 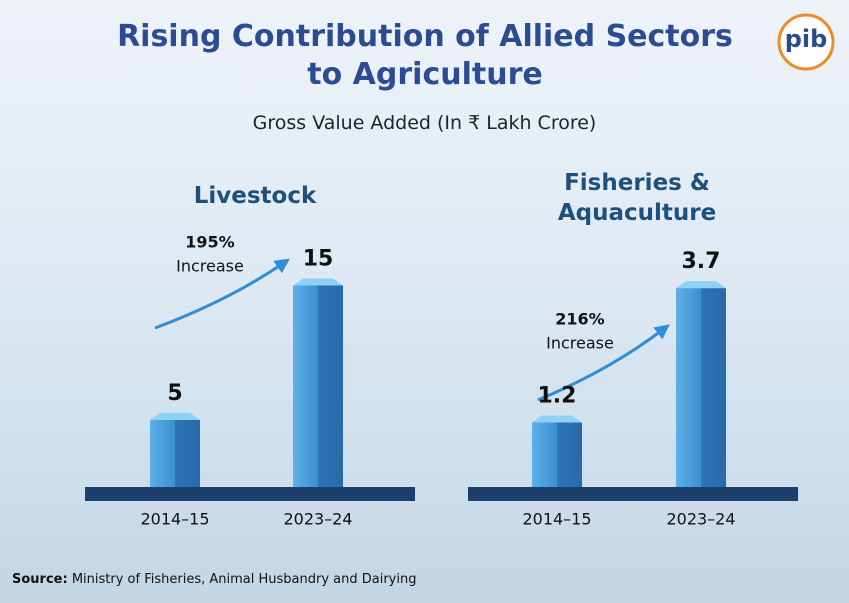 I want to click on annotation: 195%, so click(x=209, y=242).